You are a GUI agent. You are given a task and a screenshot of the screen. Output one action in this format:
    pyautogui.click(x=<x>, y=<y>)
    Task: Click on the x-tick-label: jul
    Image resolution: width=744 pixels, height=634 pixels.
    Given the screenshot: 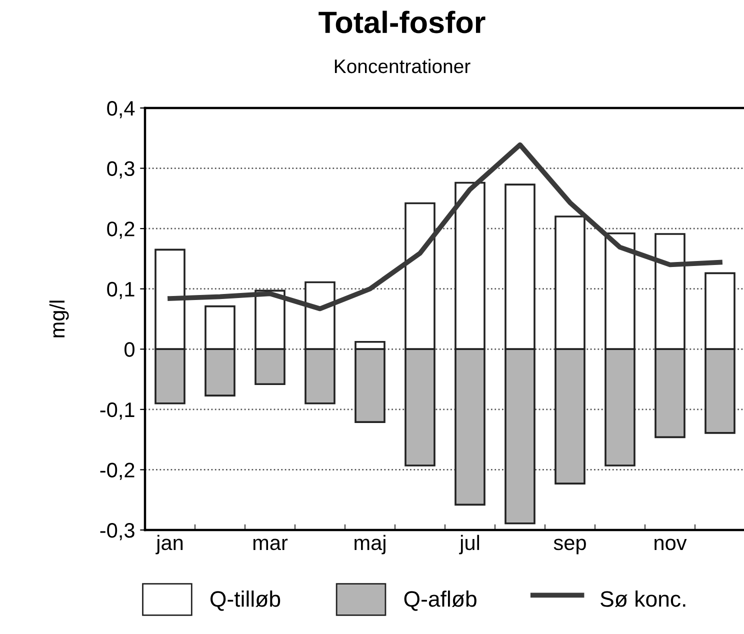 What is the action you would take?
    pyautogui.click(x=469, y=544)
    